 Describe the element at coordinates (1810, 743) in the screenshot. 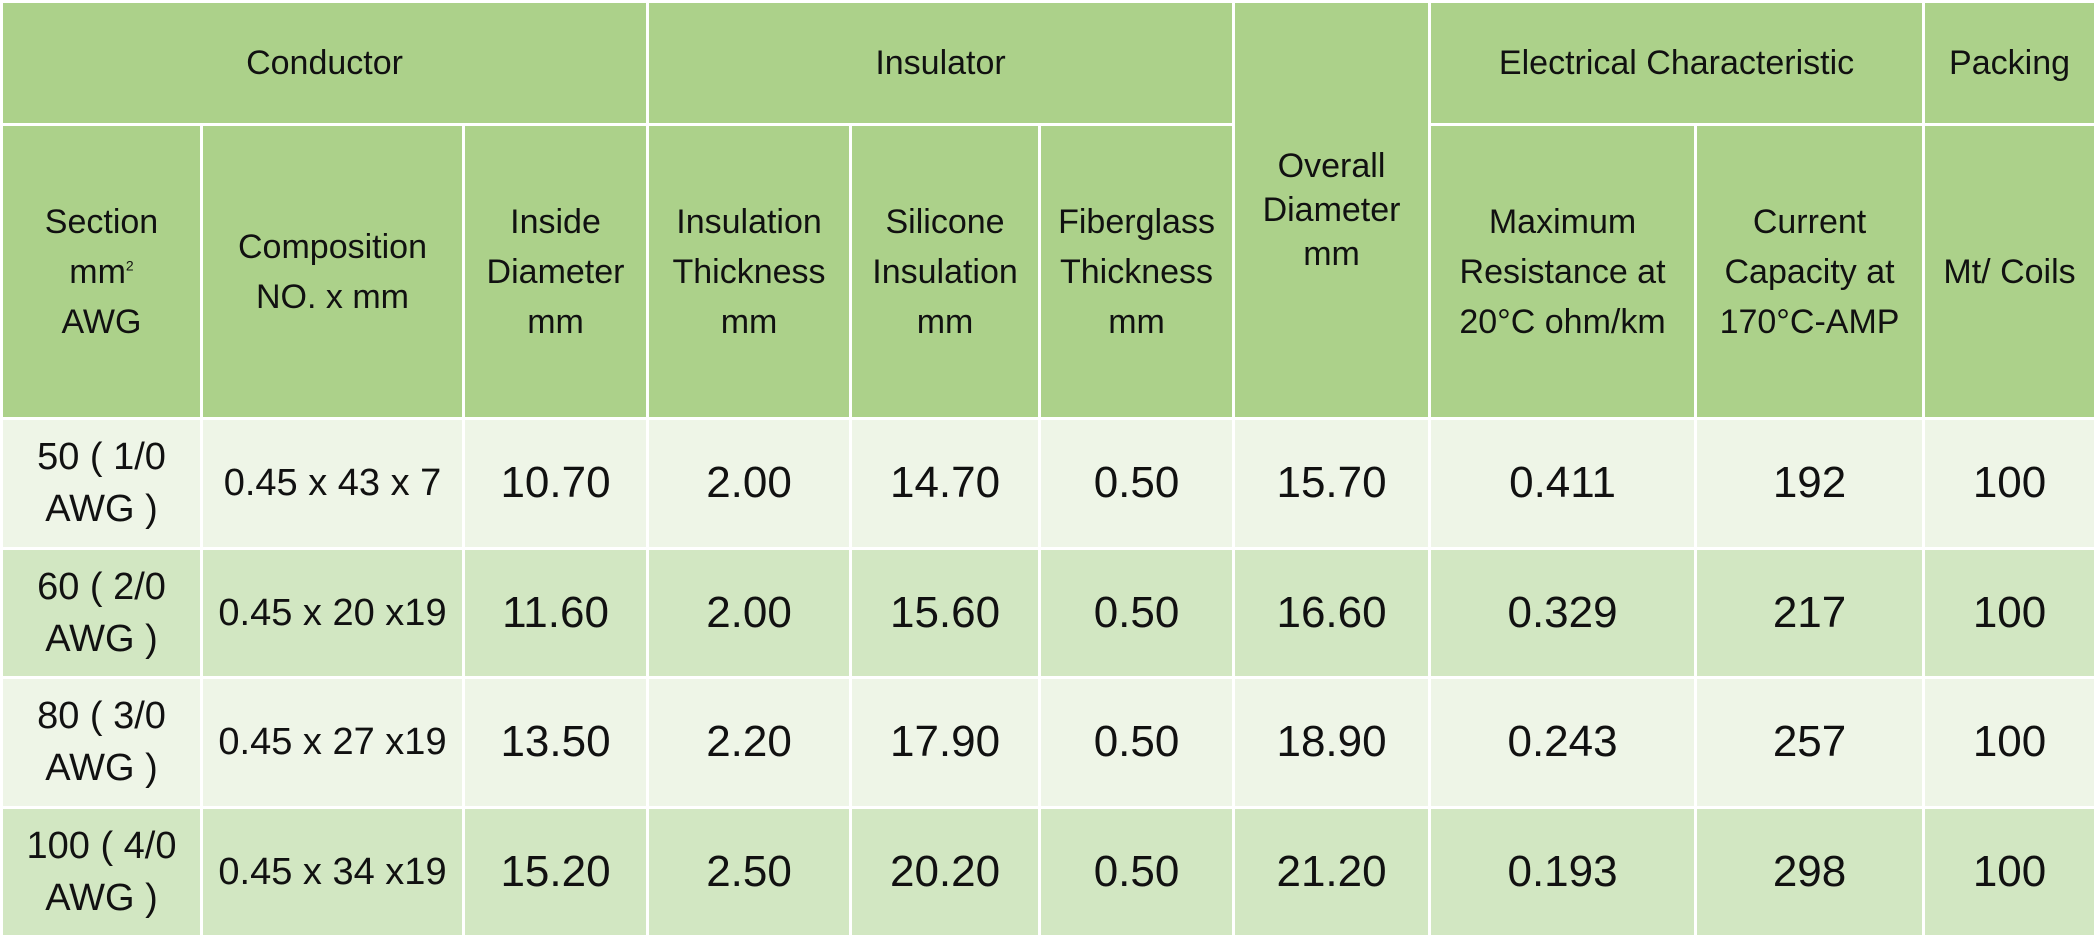

I see `cell-current-capacity: 257` at that location.